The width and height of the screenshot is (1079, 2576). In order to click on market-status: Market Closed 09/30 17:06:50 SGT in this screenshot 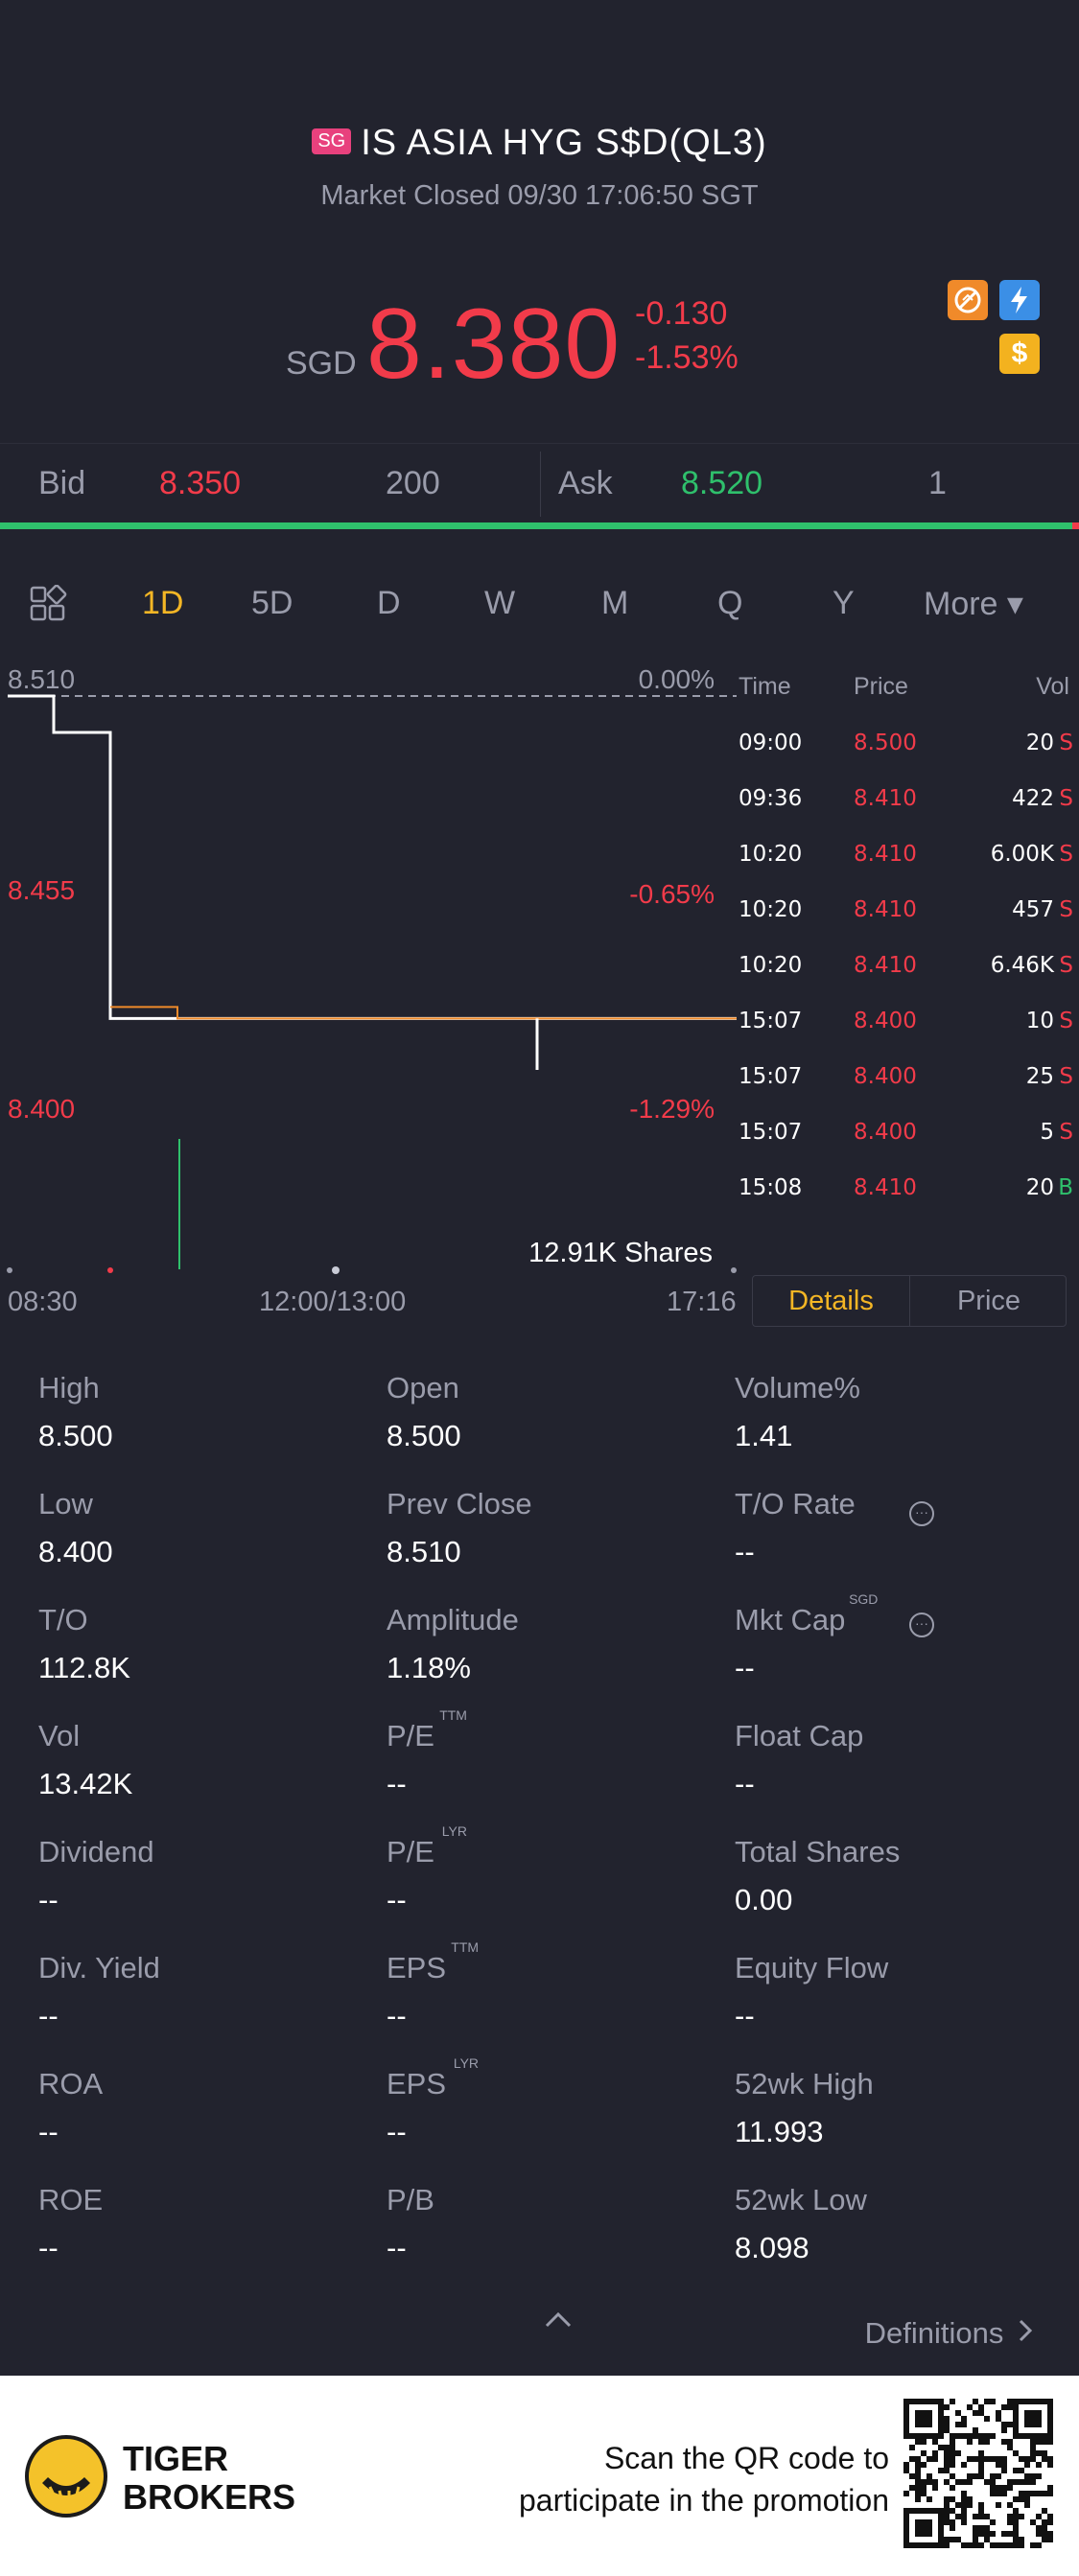, I will do `click(539, 196)`.